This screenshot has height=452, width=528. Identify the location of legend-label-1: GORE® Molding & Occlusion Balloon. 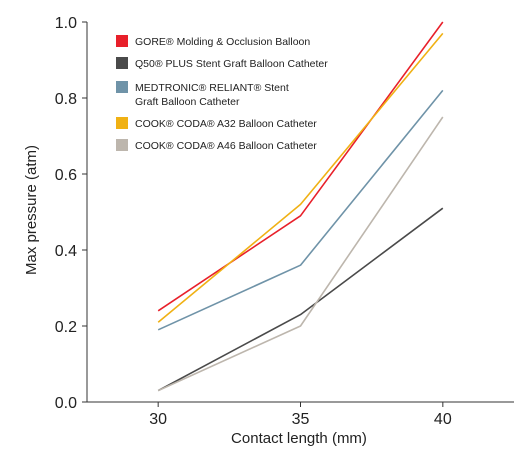
(222, 42).